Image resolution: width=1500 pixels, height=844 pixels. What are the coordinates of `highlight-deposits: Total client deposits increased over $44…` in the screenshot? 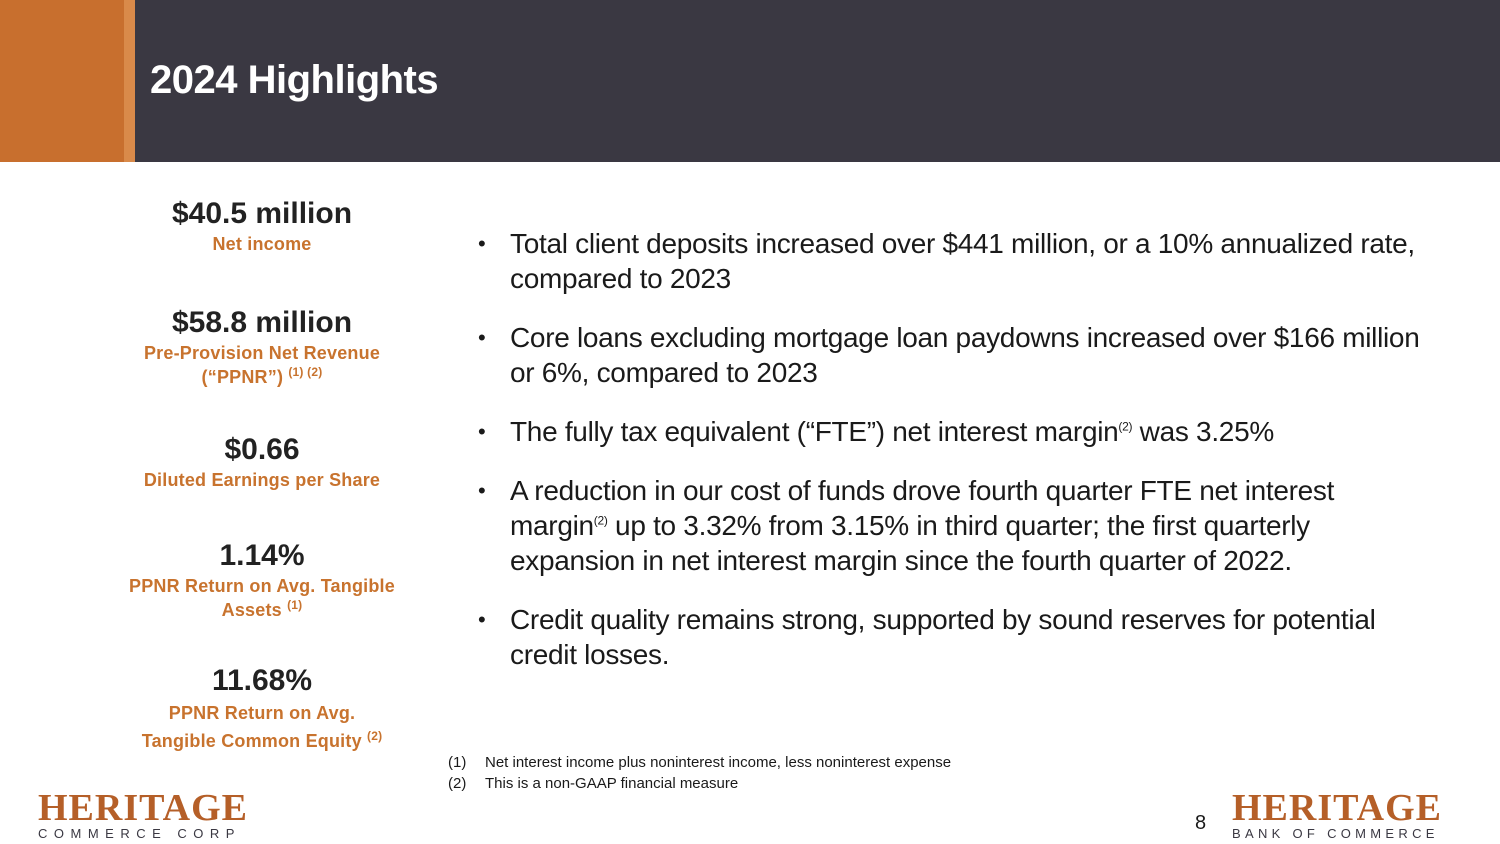 It's located at (963, 261).